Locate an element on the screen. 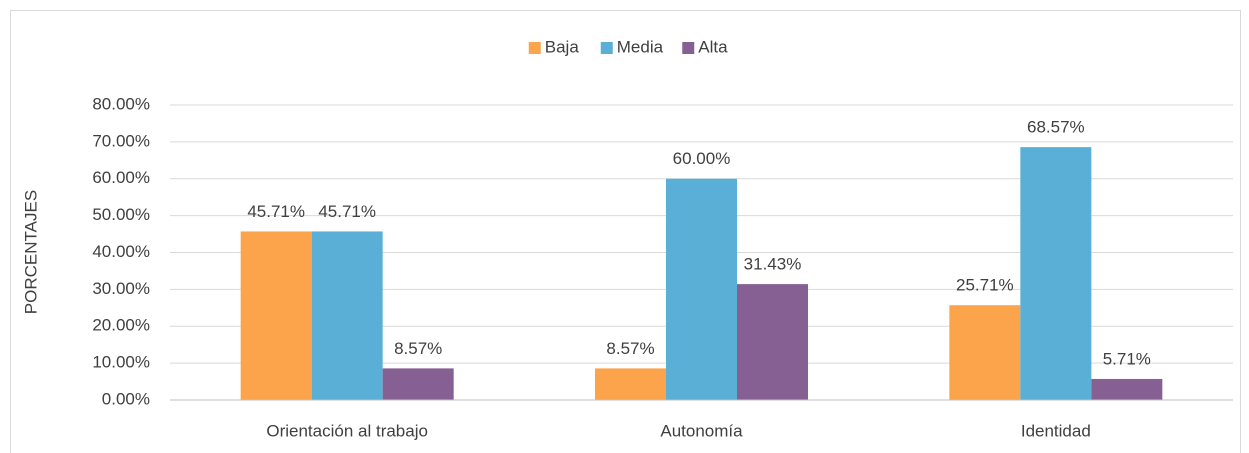 Image resolution: width=1249 pixels, height=453 pixels. x-tick-label: Identidad is located at coordinates (1056, 430).